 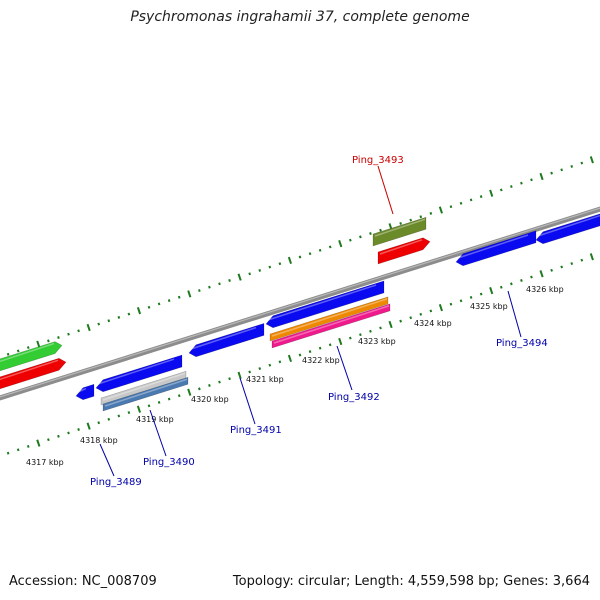 I want to click on red-gene-ping-3493b-highlight, so click(x=401, y=247).